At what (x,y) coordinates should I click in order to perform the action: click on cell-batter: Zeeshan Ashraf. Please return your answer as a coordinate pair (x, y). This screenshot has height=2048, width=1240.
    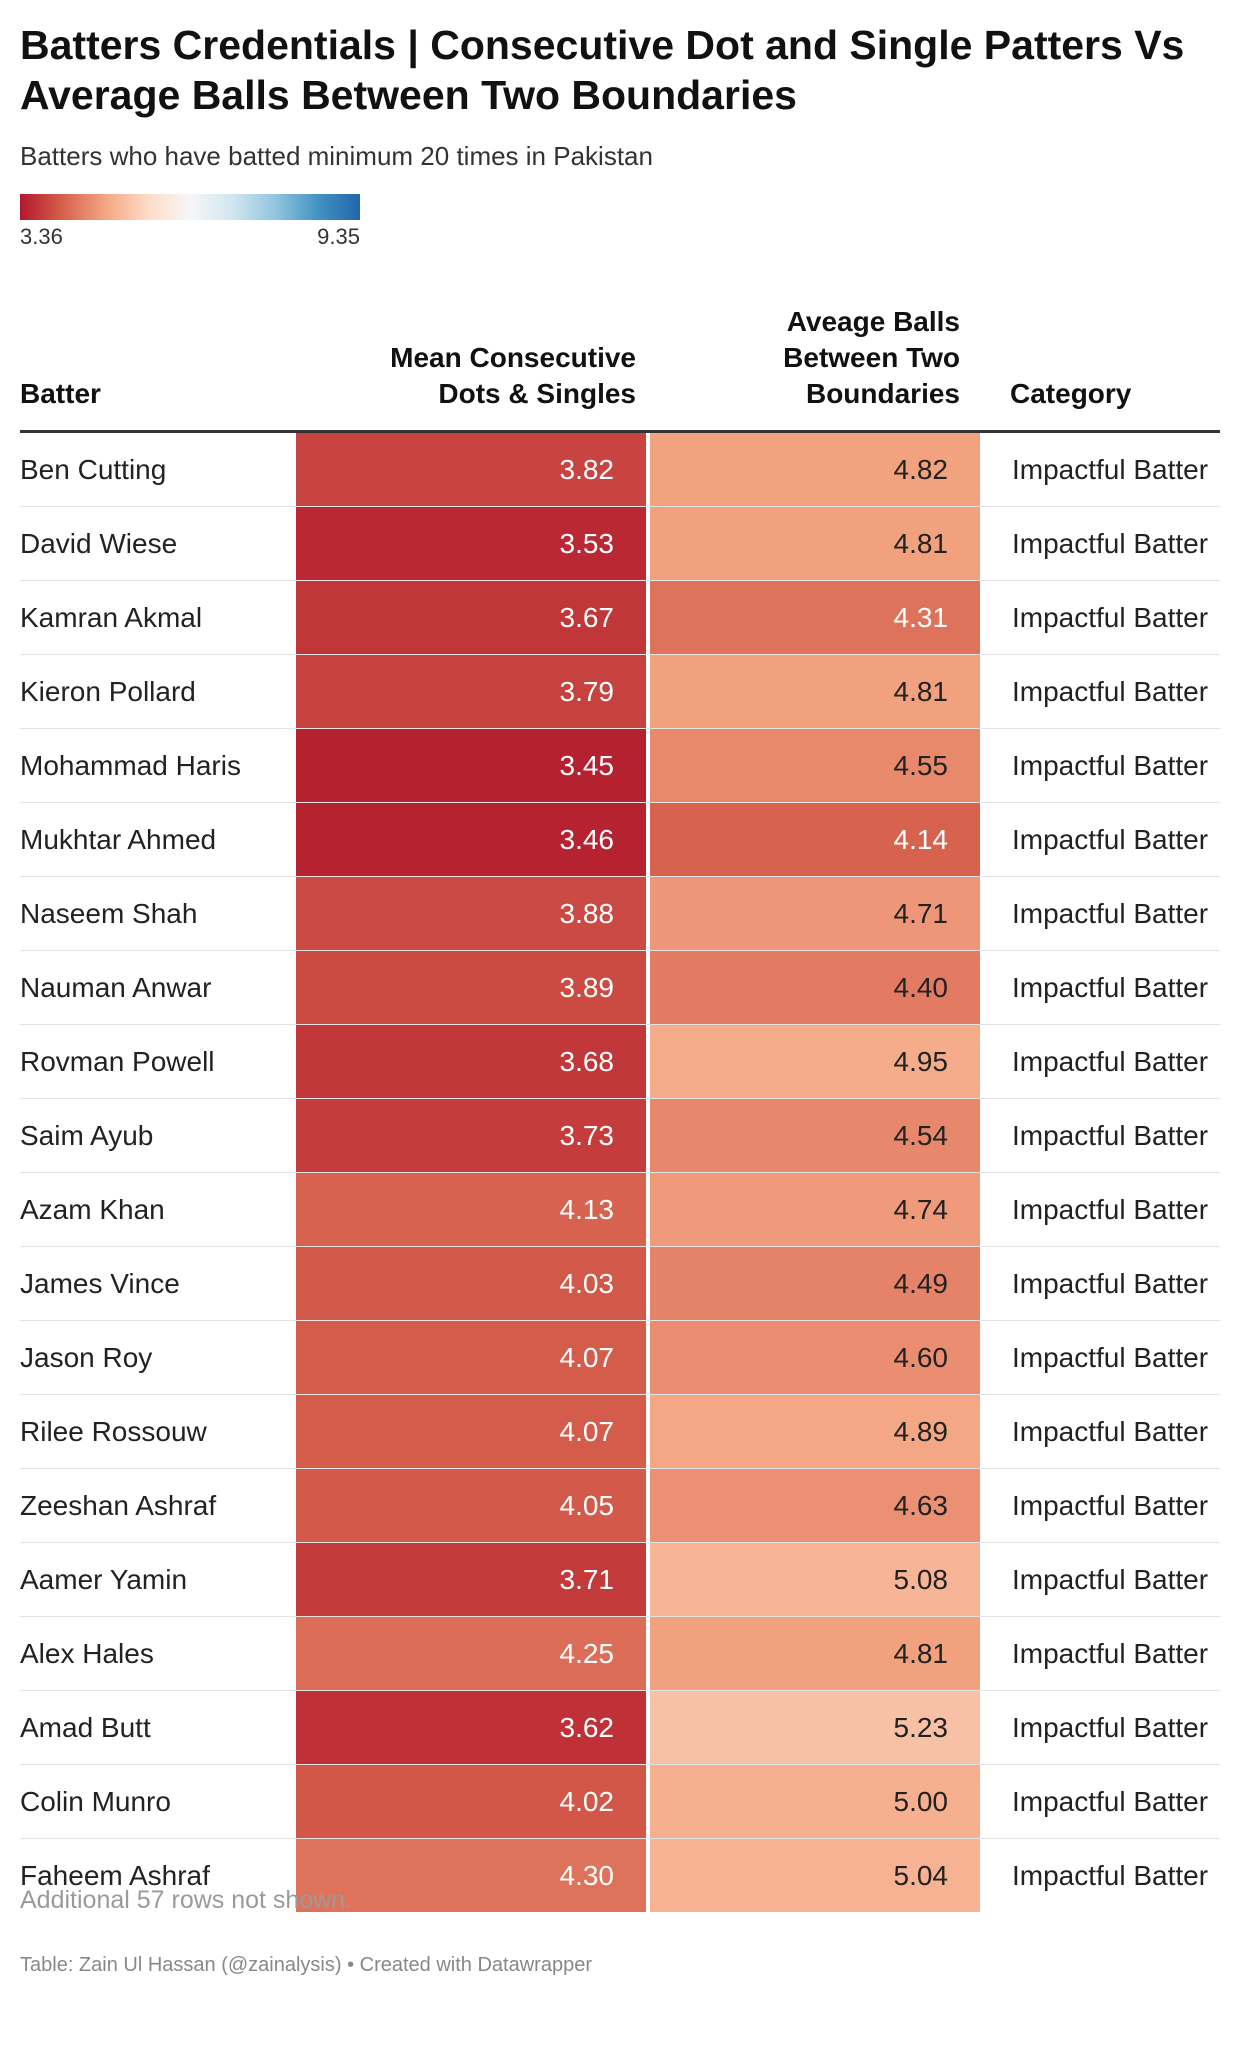
    Looking at the image, I should click on (118, 1505).